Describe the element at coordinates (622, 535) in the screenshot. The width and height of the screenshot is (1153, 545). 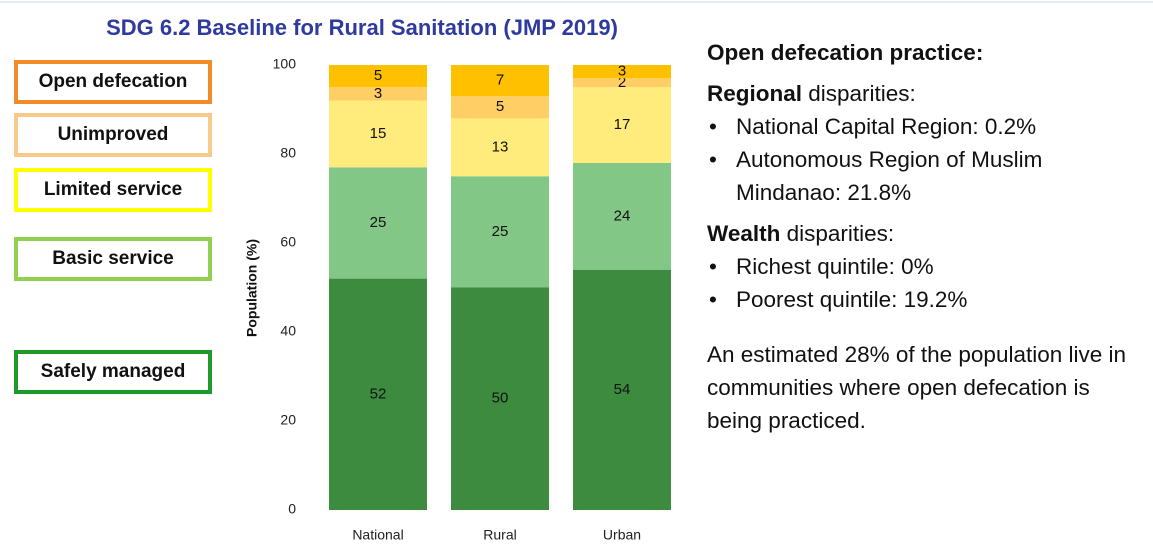
I see `x-tick-label: Urban` at that location.